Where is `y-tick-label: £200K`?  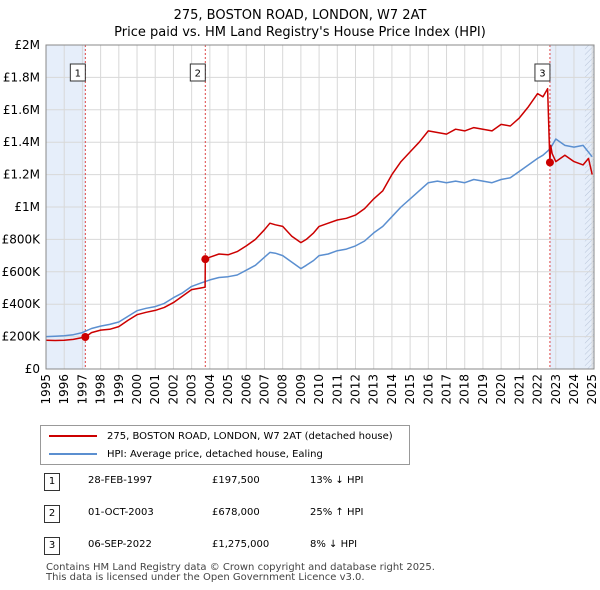
y-tick-label: £200K is located at coordinates (22, 337).